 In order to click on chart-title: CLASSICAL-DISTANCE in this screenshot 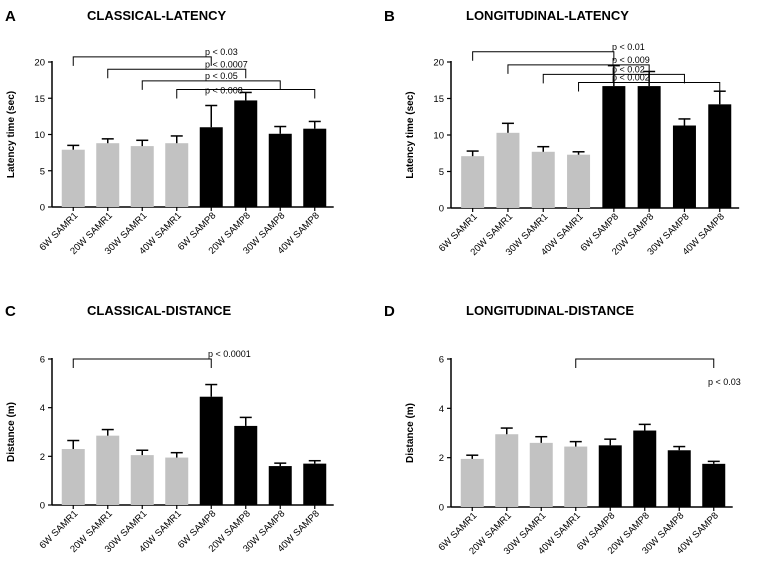, I will do `click(159, 310)`.